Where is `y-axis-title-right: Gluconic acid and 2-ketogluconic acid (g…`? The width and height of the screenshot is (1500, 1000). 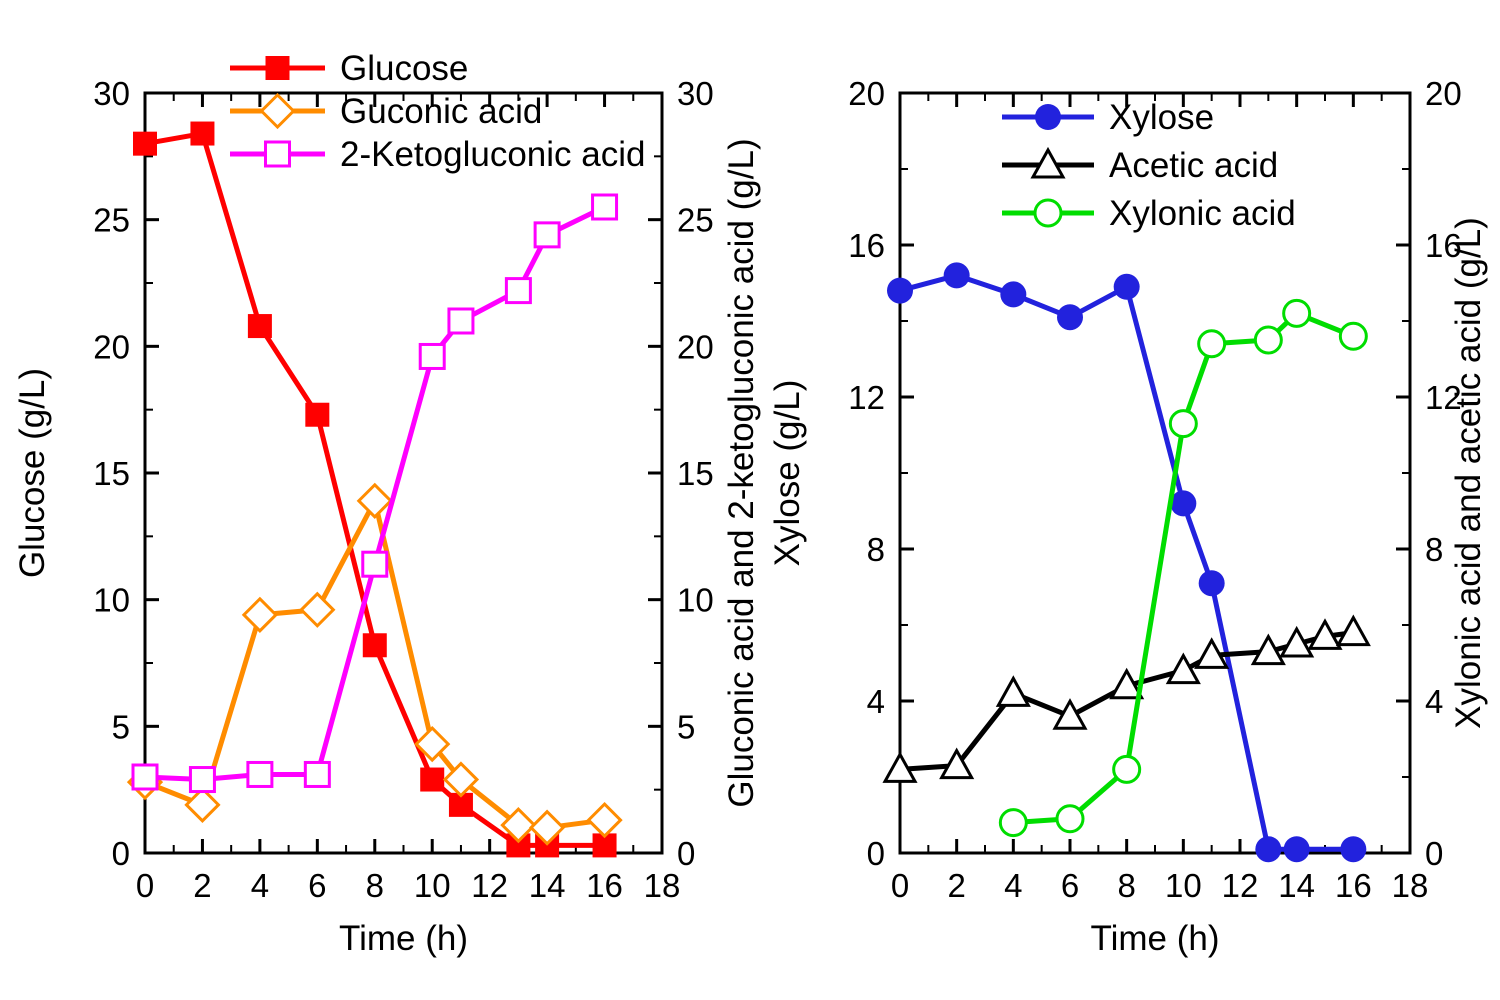
y-axis-title-right: Gluconic acid and 2-ketogluconic acid (g… is located at coordinates (741, 472).